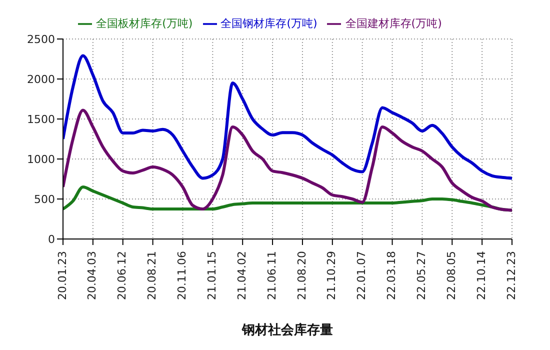 This screenshot has height=350, width=550. I want to click on x-tick-label: 21.08.20, so click(301, 275).